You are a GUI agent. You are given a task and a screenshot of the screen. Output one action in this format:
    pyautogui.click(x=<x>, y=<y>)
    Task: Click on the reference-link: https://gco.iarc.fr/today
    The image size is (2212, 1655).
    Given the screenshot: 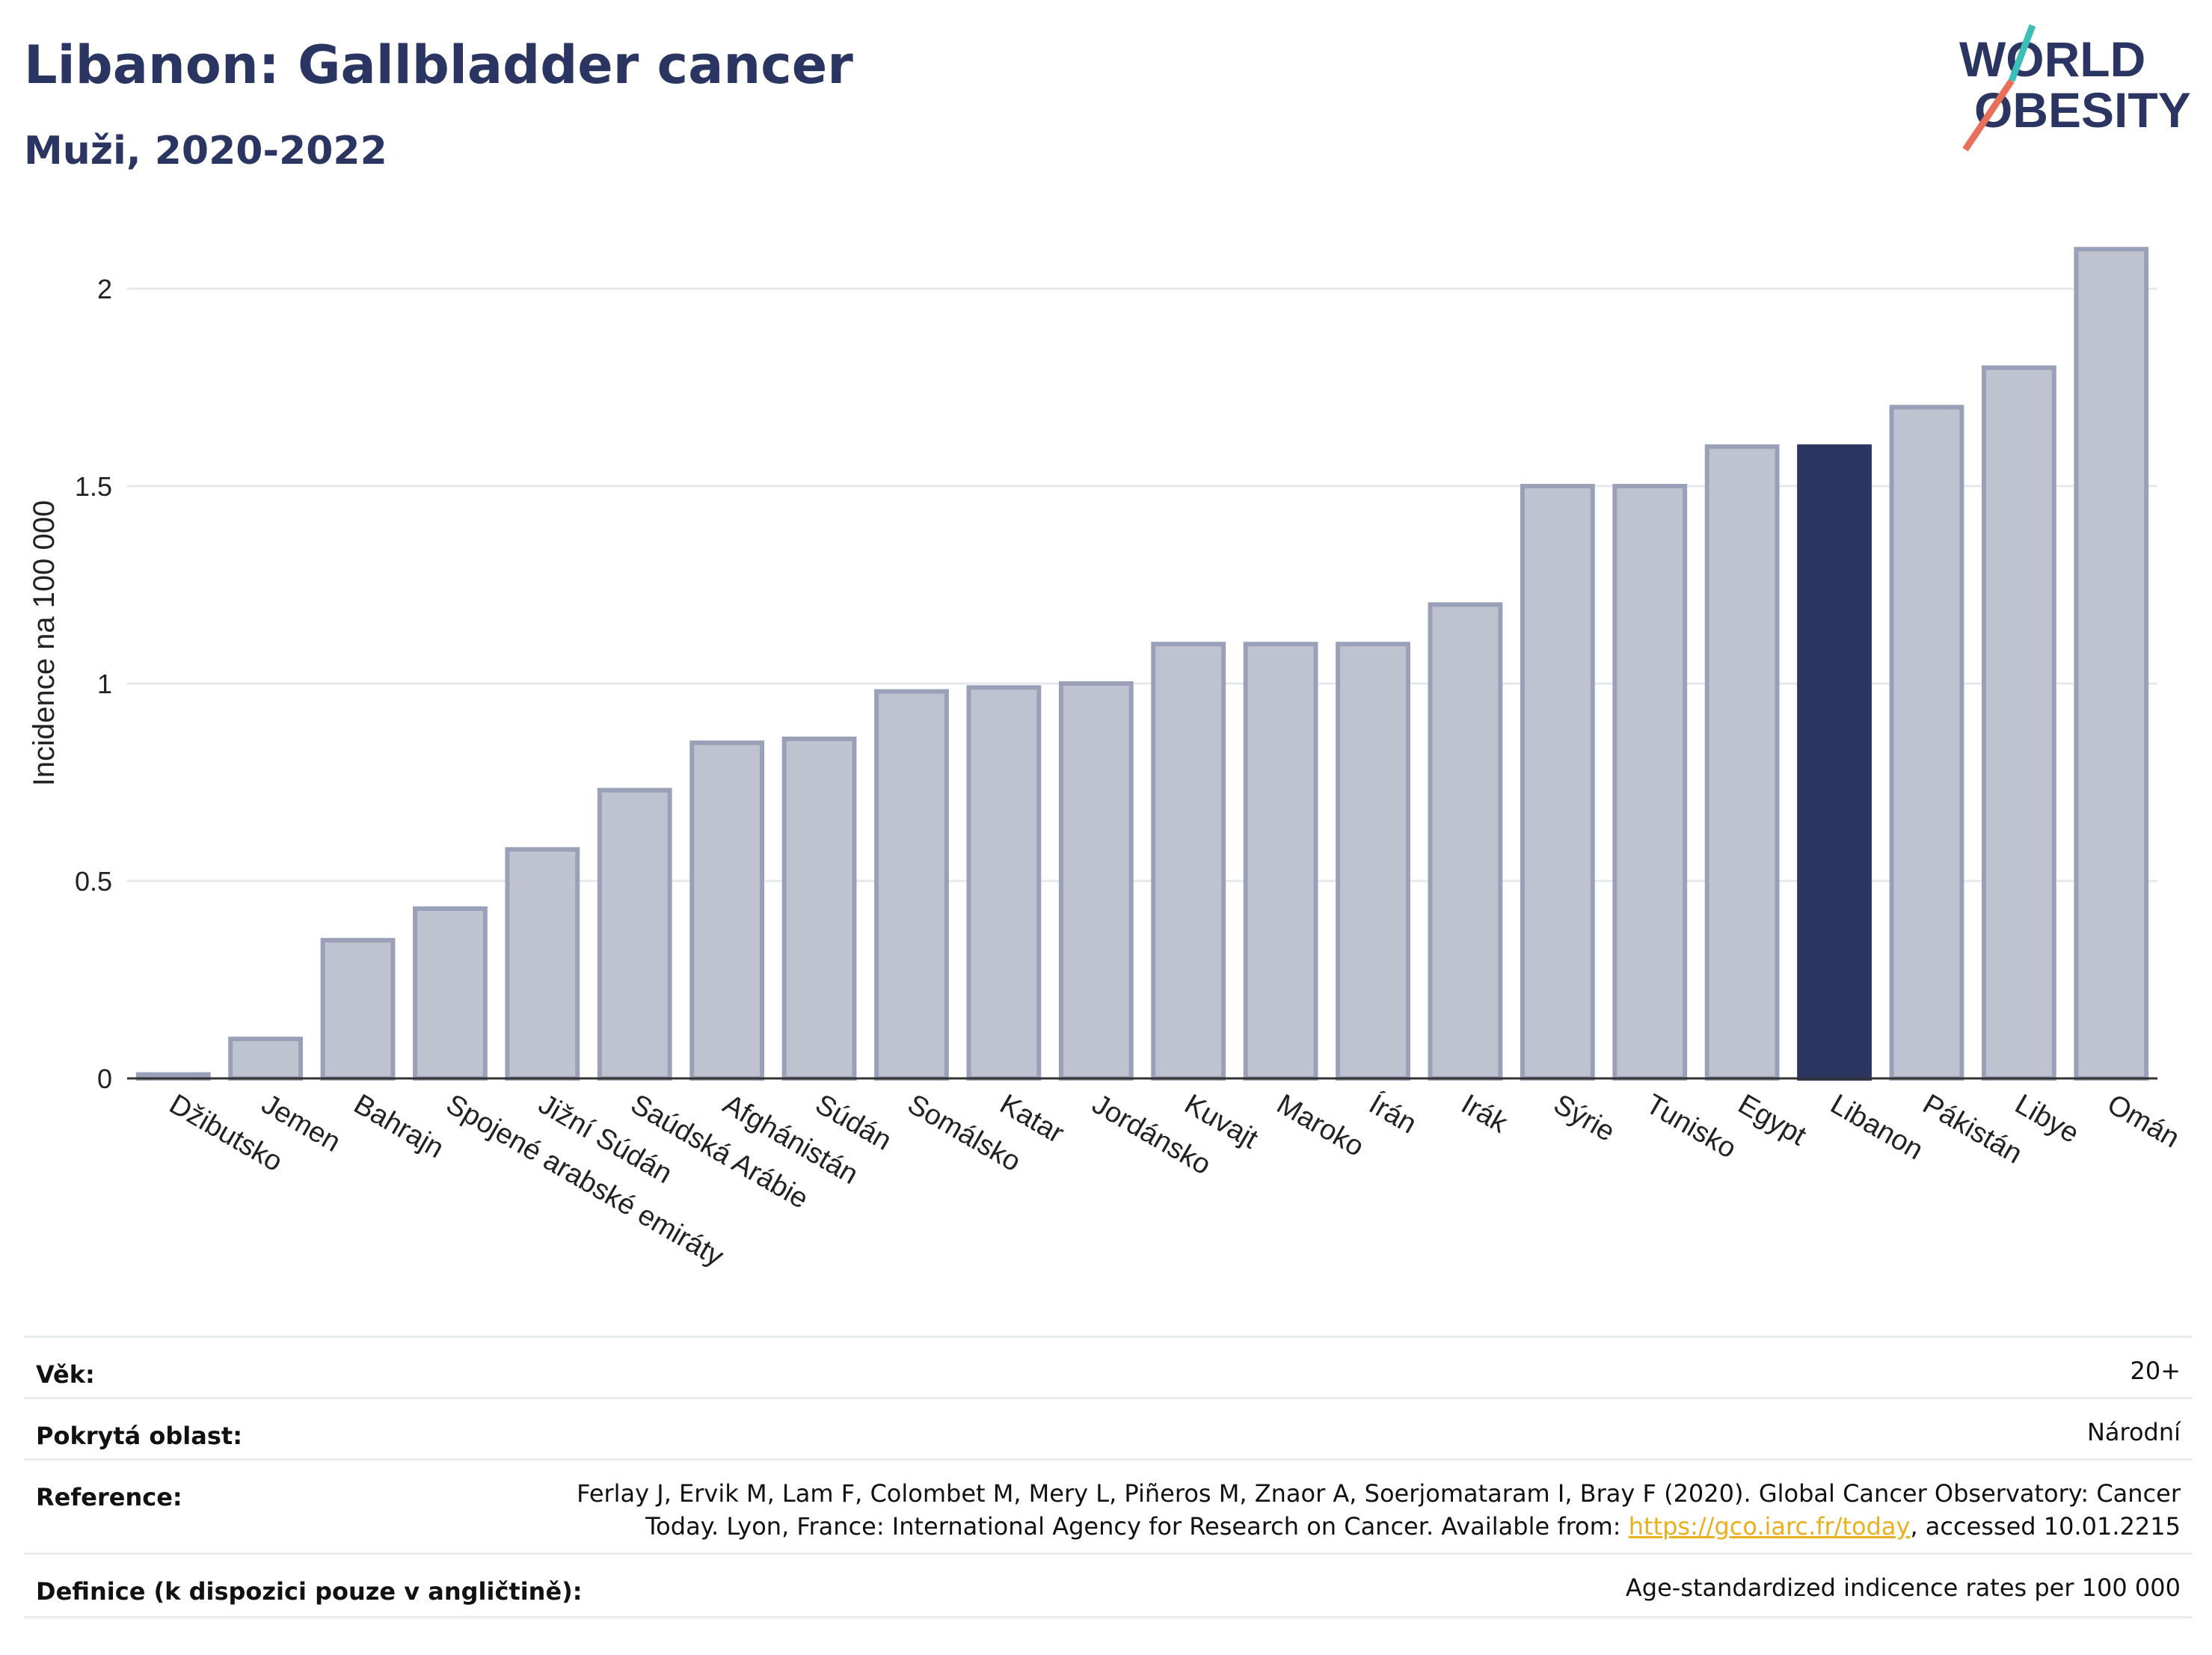 What is the action you would take?
    pyautogui.click(x=1769, y=1526)
    